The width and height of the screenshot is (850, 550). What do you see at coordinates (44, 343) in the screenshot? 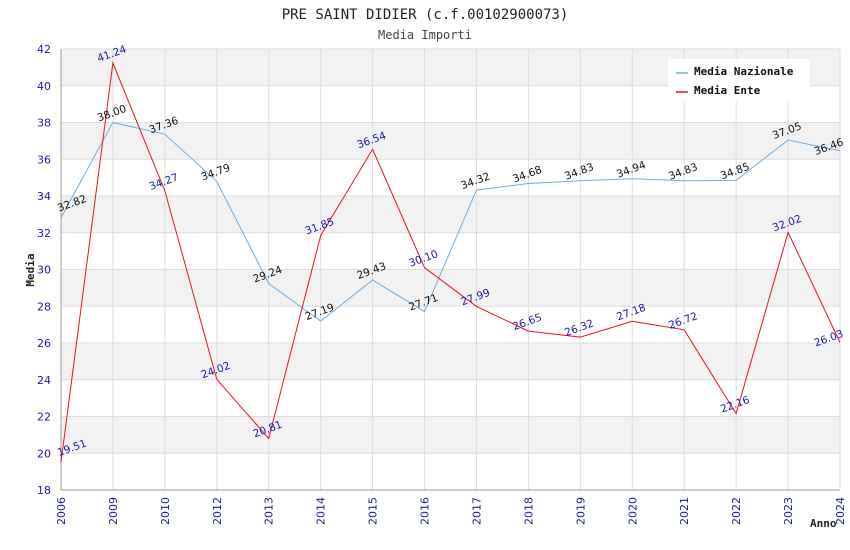
I see `y-tick-label: 26` at bounding box center [44, 343].